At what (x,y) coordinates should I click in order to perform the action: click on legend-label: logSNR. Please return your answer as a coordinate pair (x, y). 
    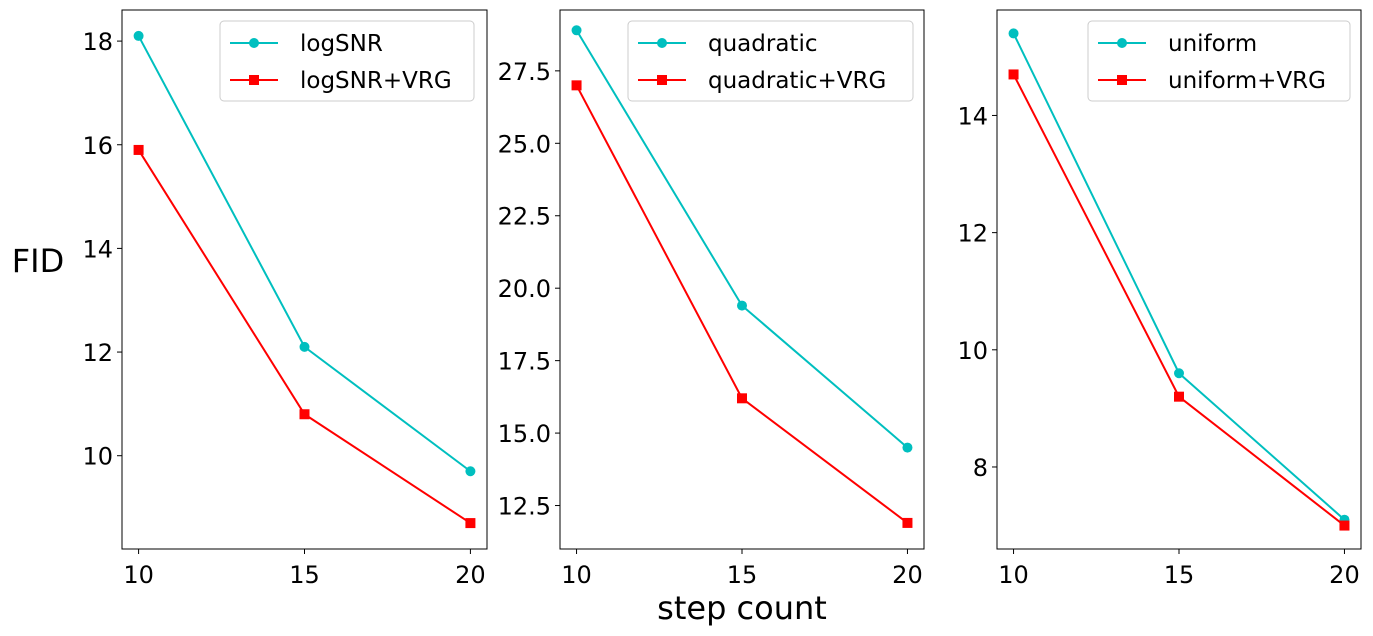
    Looking at the image, I should click on (341, 44).